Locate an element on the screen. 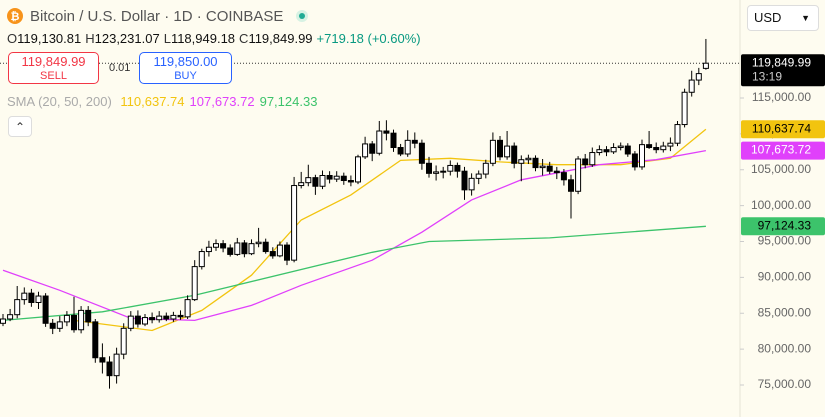 Image resolution: width=825 pixels, height=417 pixels. ohlc-key: O is located at coordinates (12, 38).